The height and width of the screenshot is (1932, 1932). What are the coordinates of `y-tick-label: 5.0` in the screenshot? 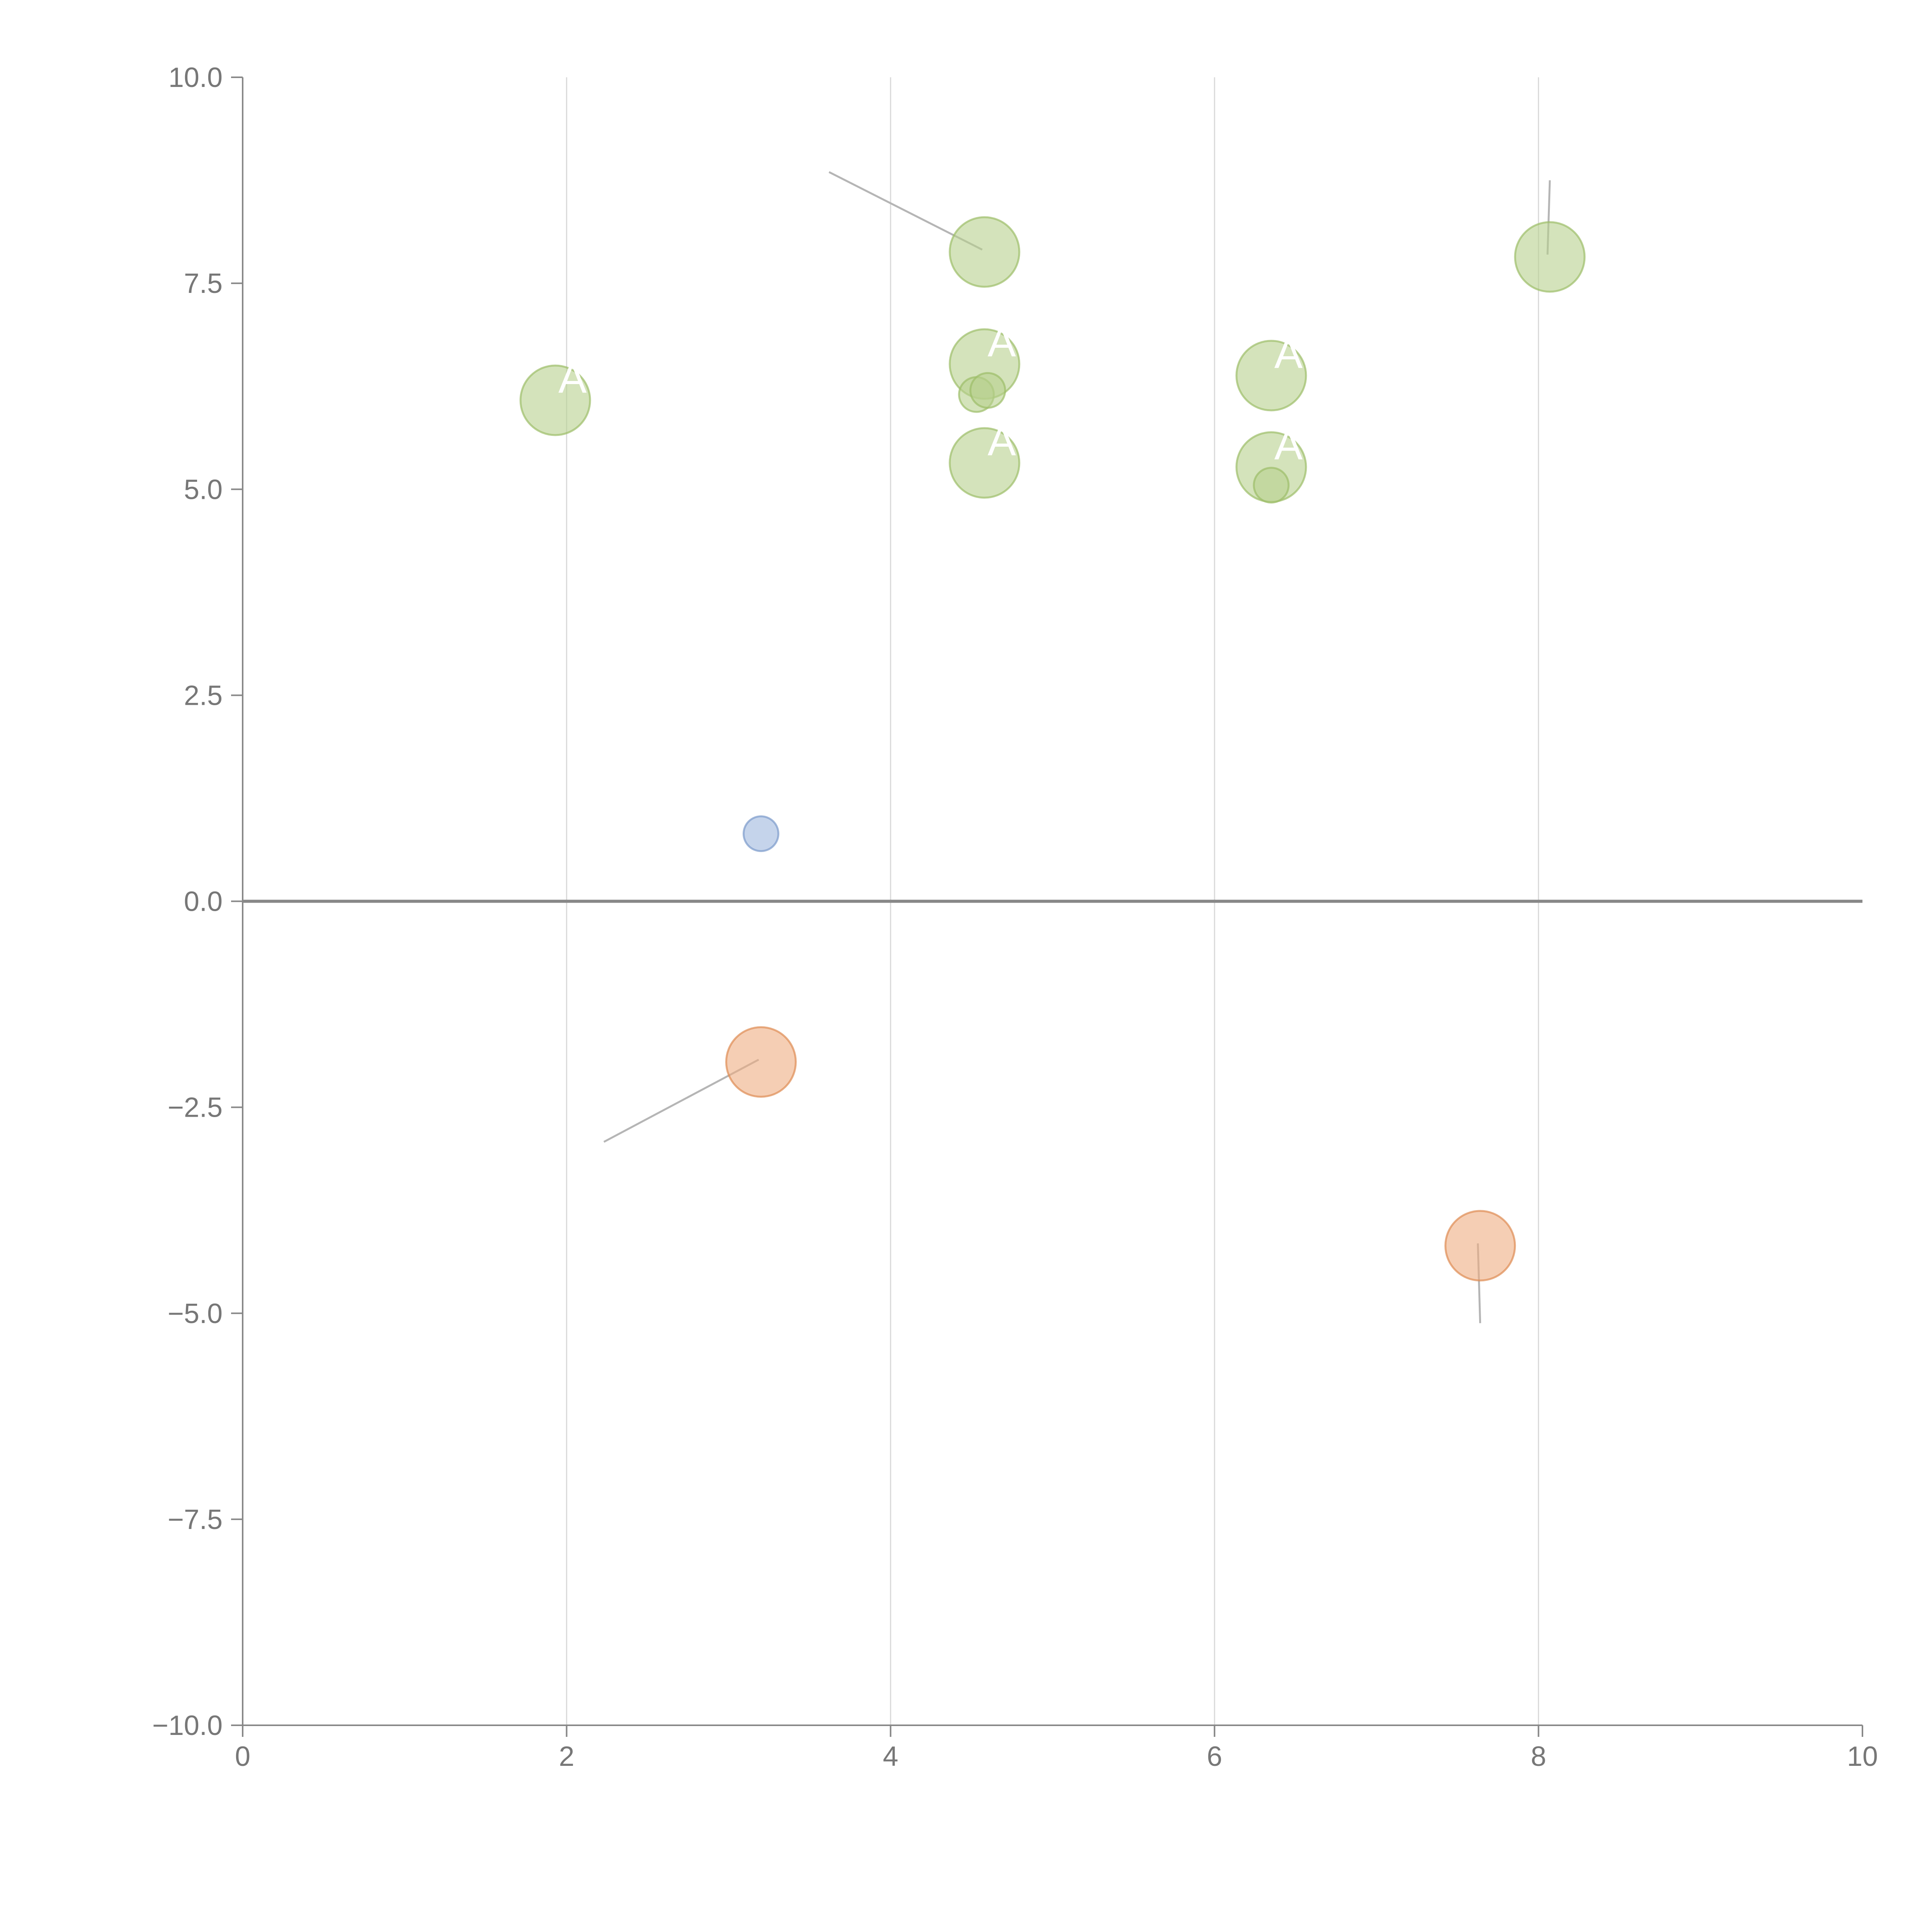 It's located at (204, 489).